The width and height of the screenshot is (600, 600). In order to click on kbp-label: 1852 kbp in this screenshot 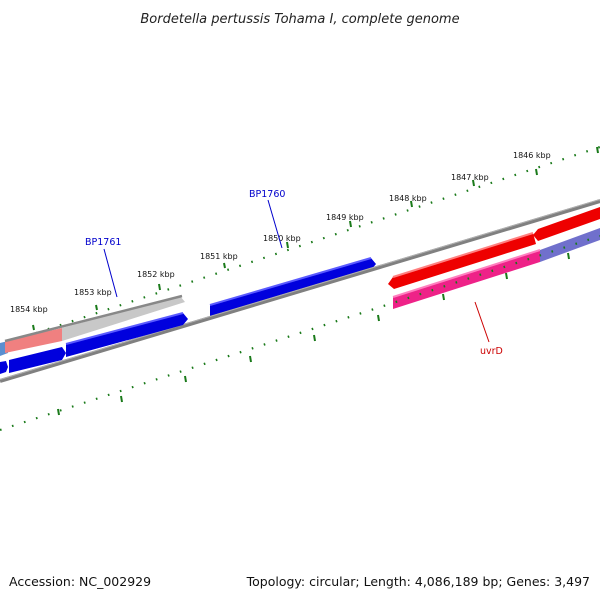, I will do `click(156, 274)`.